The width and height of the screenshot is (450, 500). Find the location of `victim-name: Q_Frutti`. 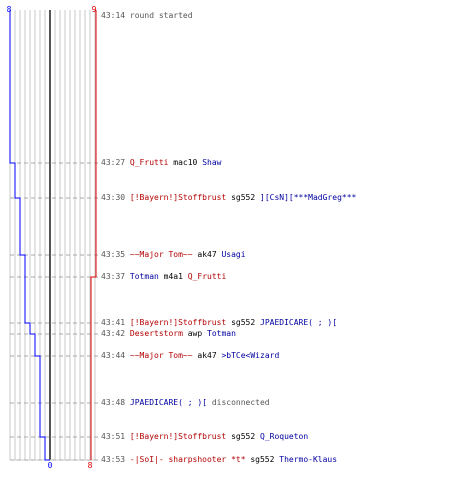

victim-name: Q_Frutti is located at coordinates (207, 276).